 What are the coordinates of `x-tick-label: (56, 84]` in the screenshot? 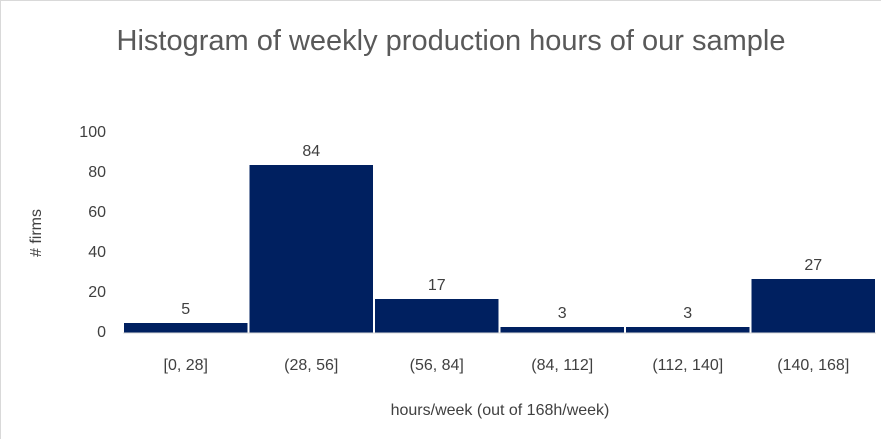 It's located at (437, 365).